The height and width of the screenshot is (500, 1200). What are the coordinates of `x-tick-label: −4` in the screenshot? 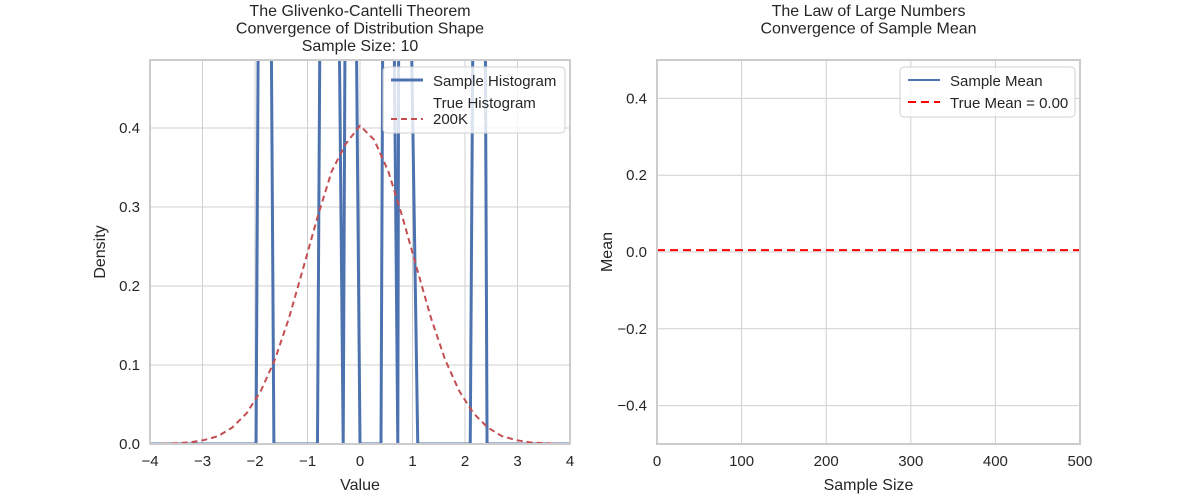 It's located at (149, 461).